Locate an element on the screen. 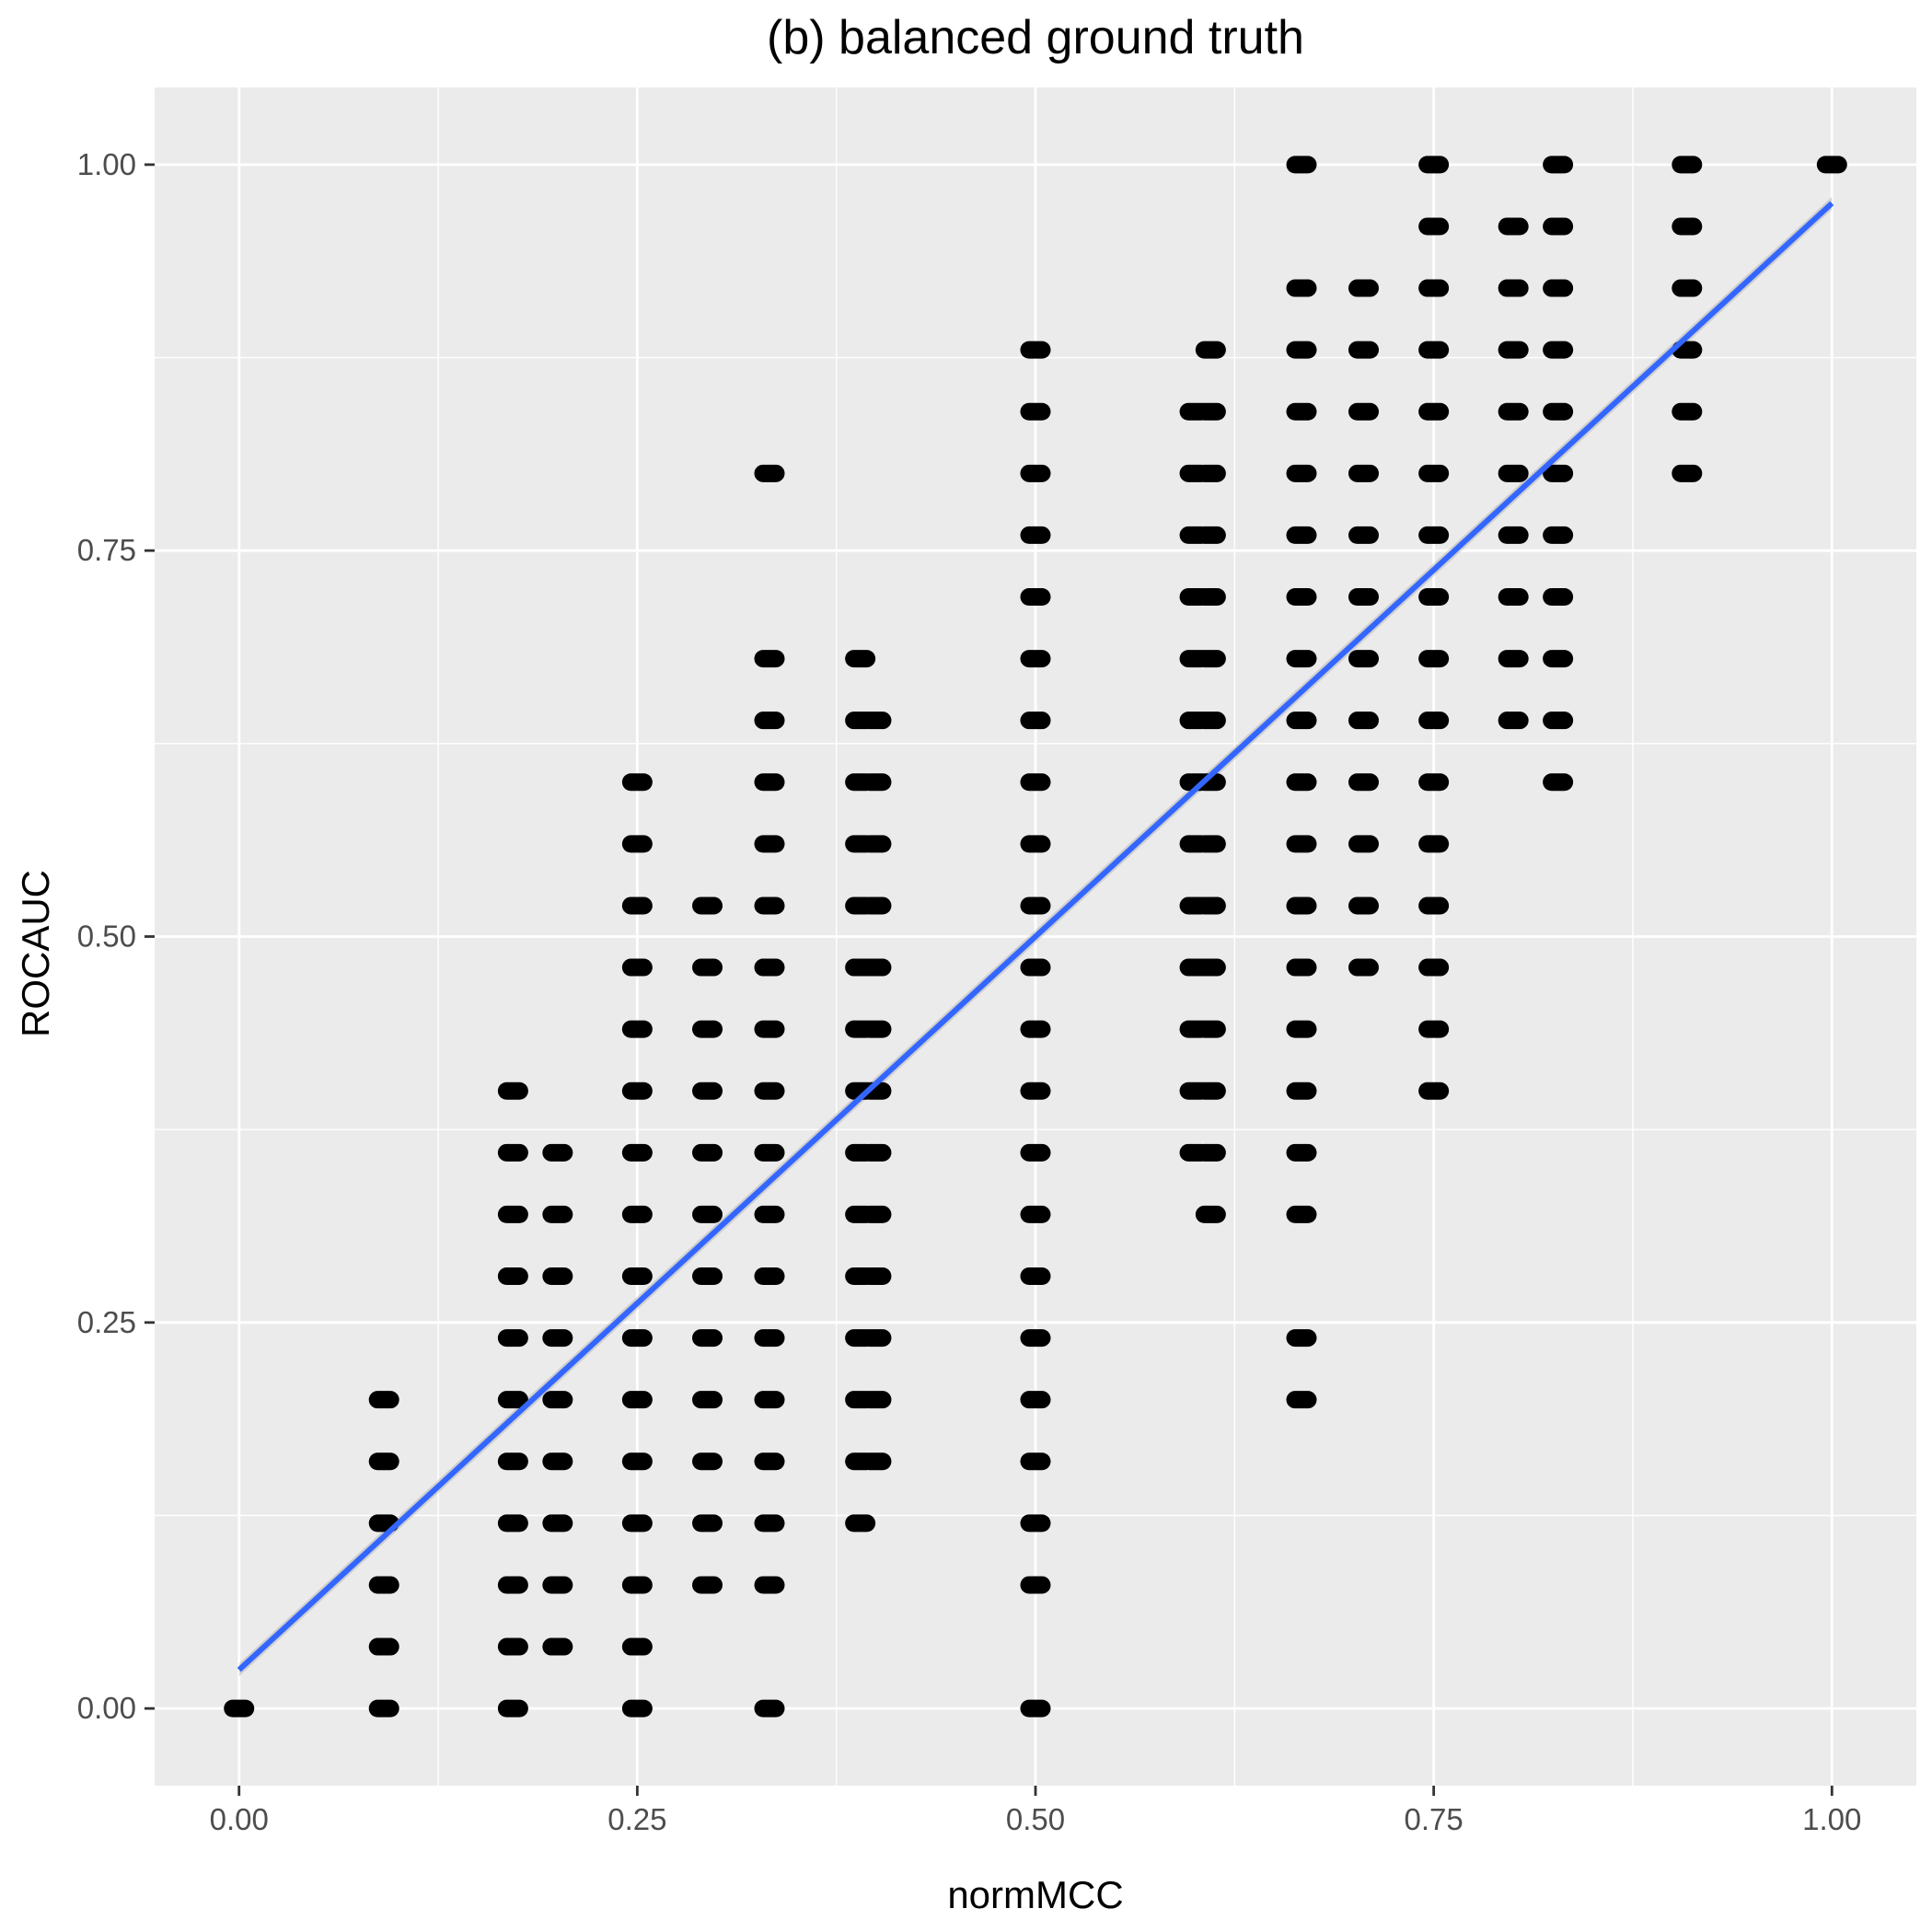 This screenshot has width=1932, height=1932. y-tick-label: 0.75 is located at coordinates (107, 550).